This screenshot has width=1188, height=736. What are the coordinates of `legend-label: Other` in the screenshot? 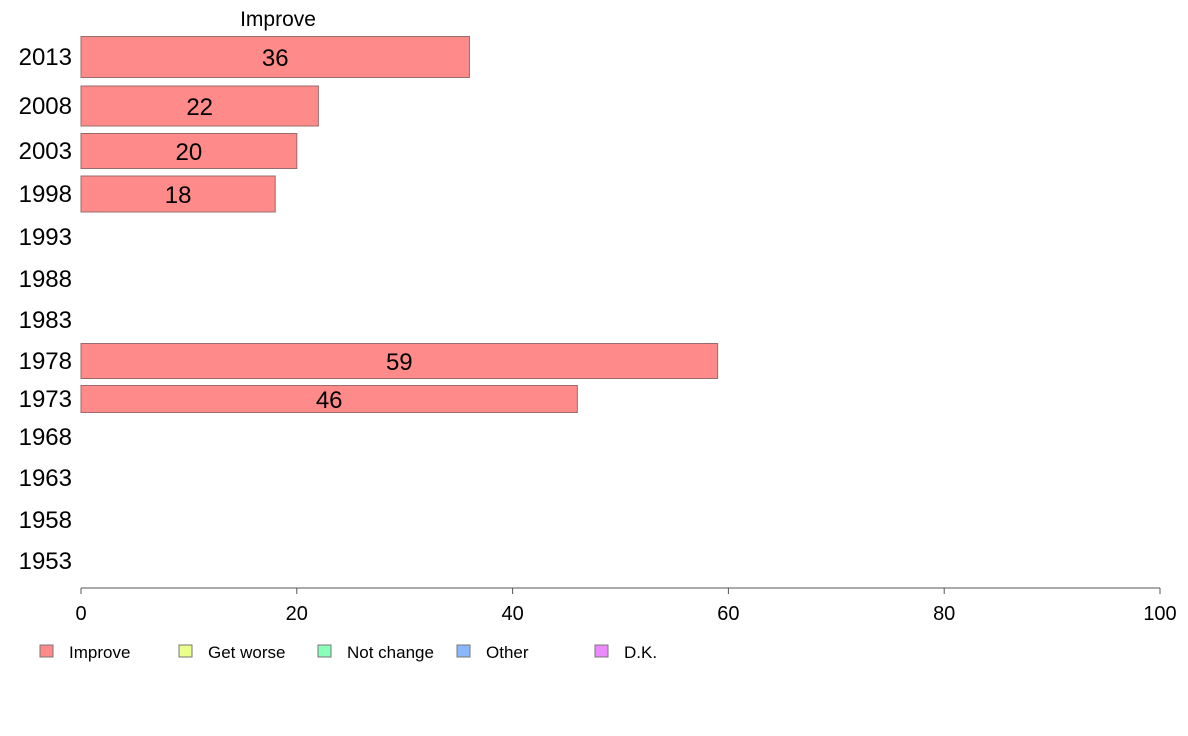 It's located at (507, 652).